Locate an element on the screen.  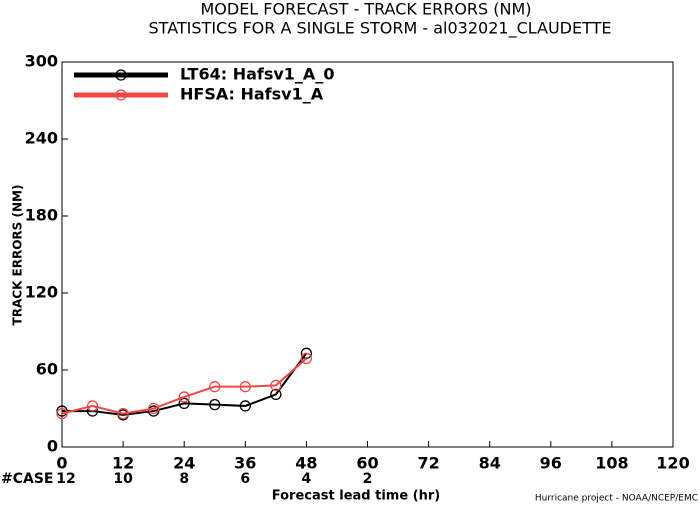
x-axis-label: Forecast lead time (hr) is located at coordinates (356, 496).